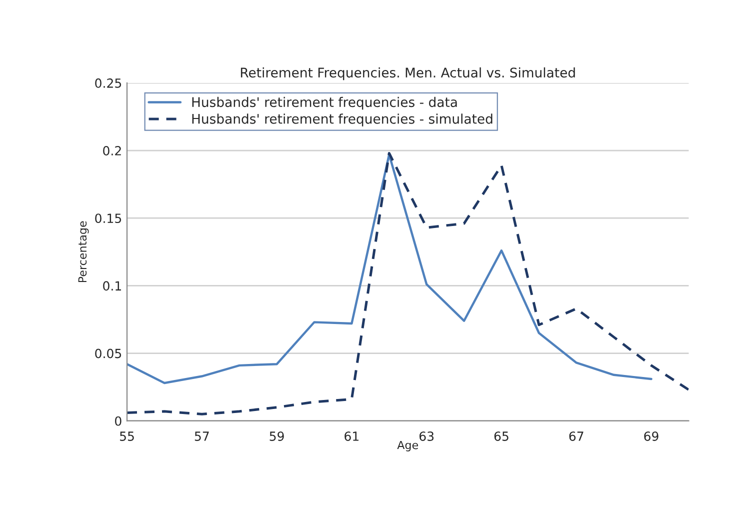 The height and width of the screenshot is (512, 756). I want to click on x-tick-label: 55, so click(127, 436).